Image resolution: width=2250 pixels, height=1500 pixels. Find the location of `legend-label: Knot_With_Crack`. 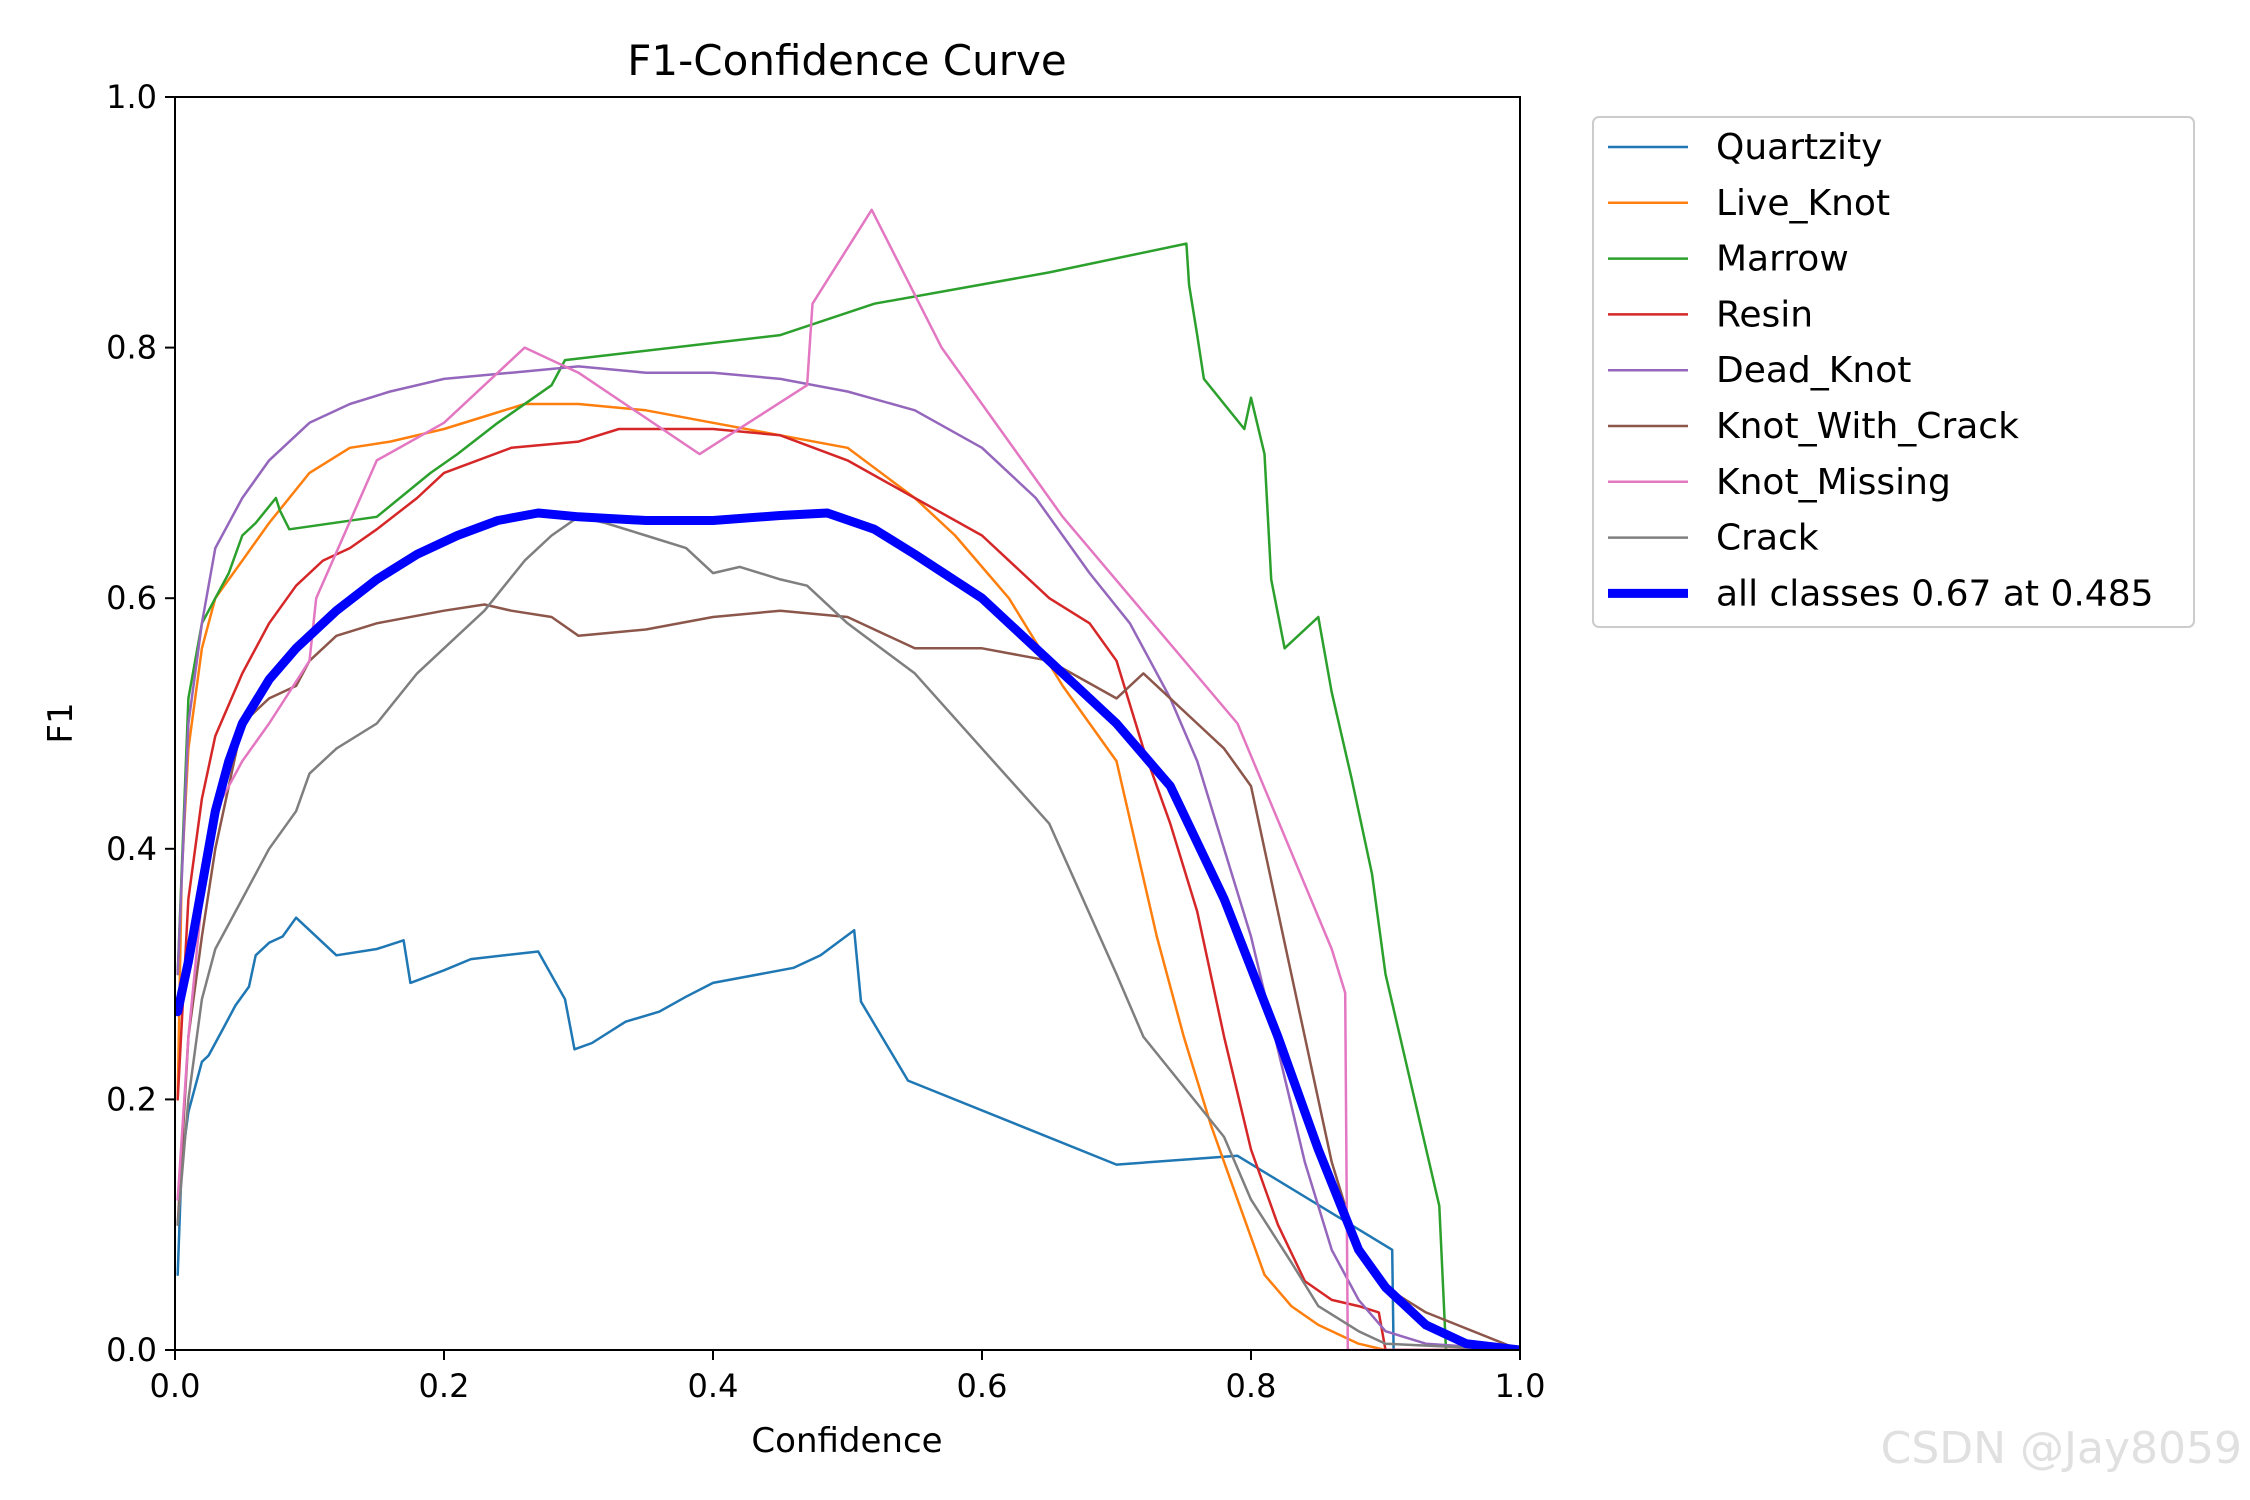

legend-label: Knot_With_Crack is located at coordinates (1867, 426).